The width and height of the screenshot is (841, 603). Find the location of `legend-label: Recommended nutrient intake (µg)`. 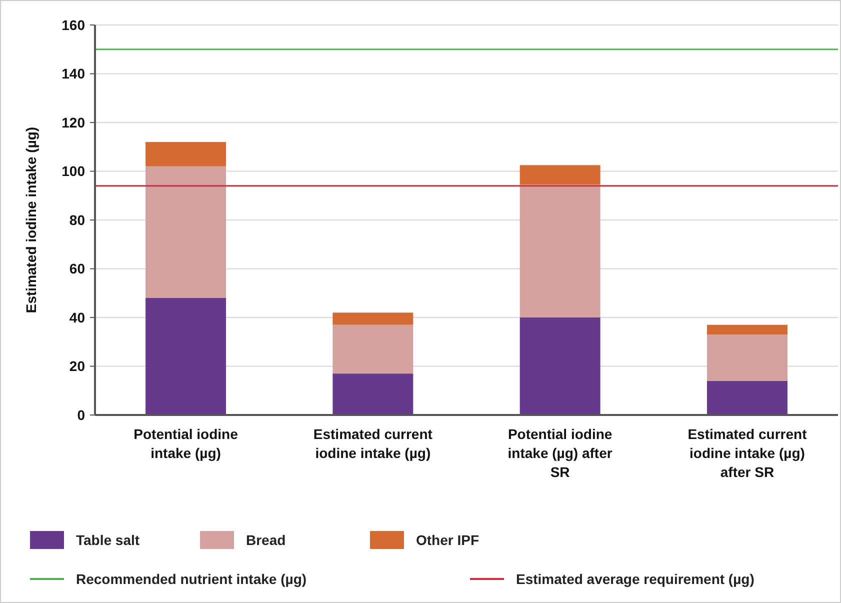

legend-label: Recommended nutrient intake (µg) is located at coordinates (191, 579).